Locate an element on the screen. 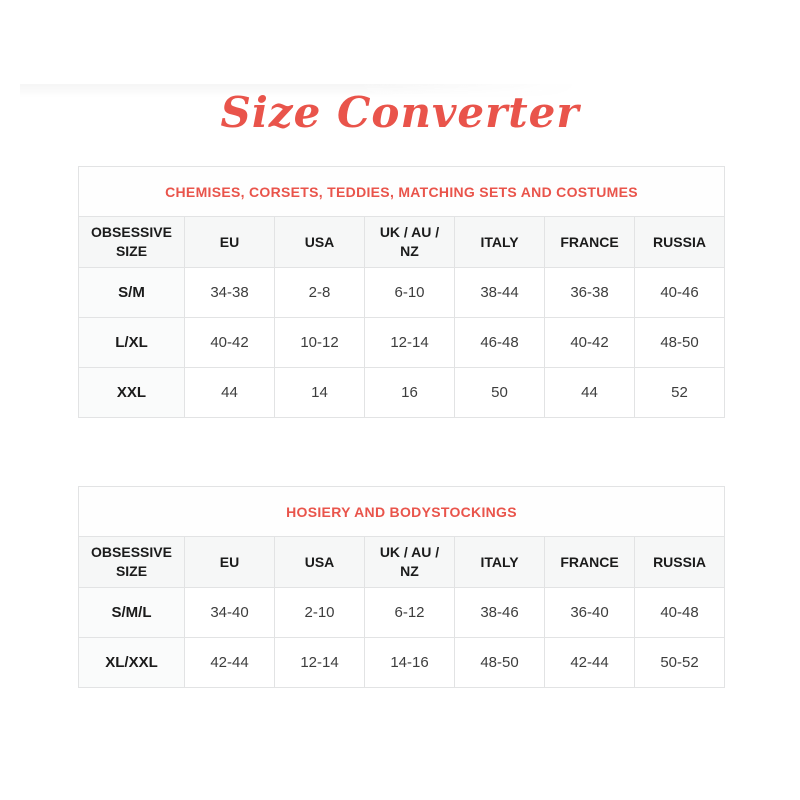  table-row: S/M/L 34-40 2-10 6-12 38-46 36-40 40-48 is located at coordinates (402, 612).